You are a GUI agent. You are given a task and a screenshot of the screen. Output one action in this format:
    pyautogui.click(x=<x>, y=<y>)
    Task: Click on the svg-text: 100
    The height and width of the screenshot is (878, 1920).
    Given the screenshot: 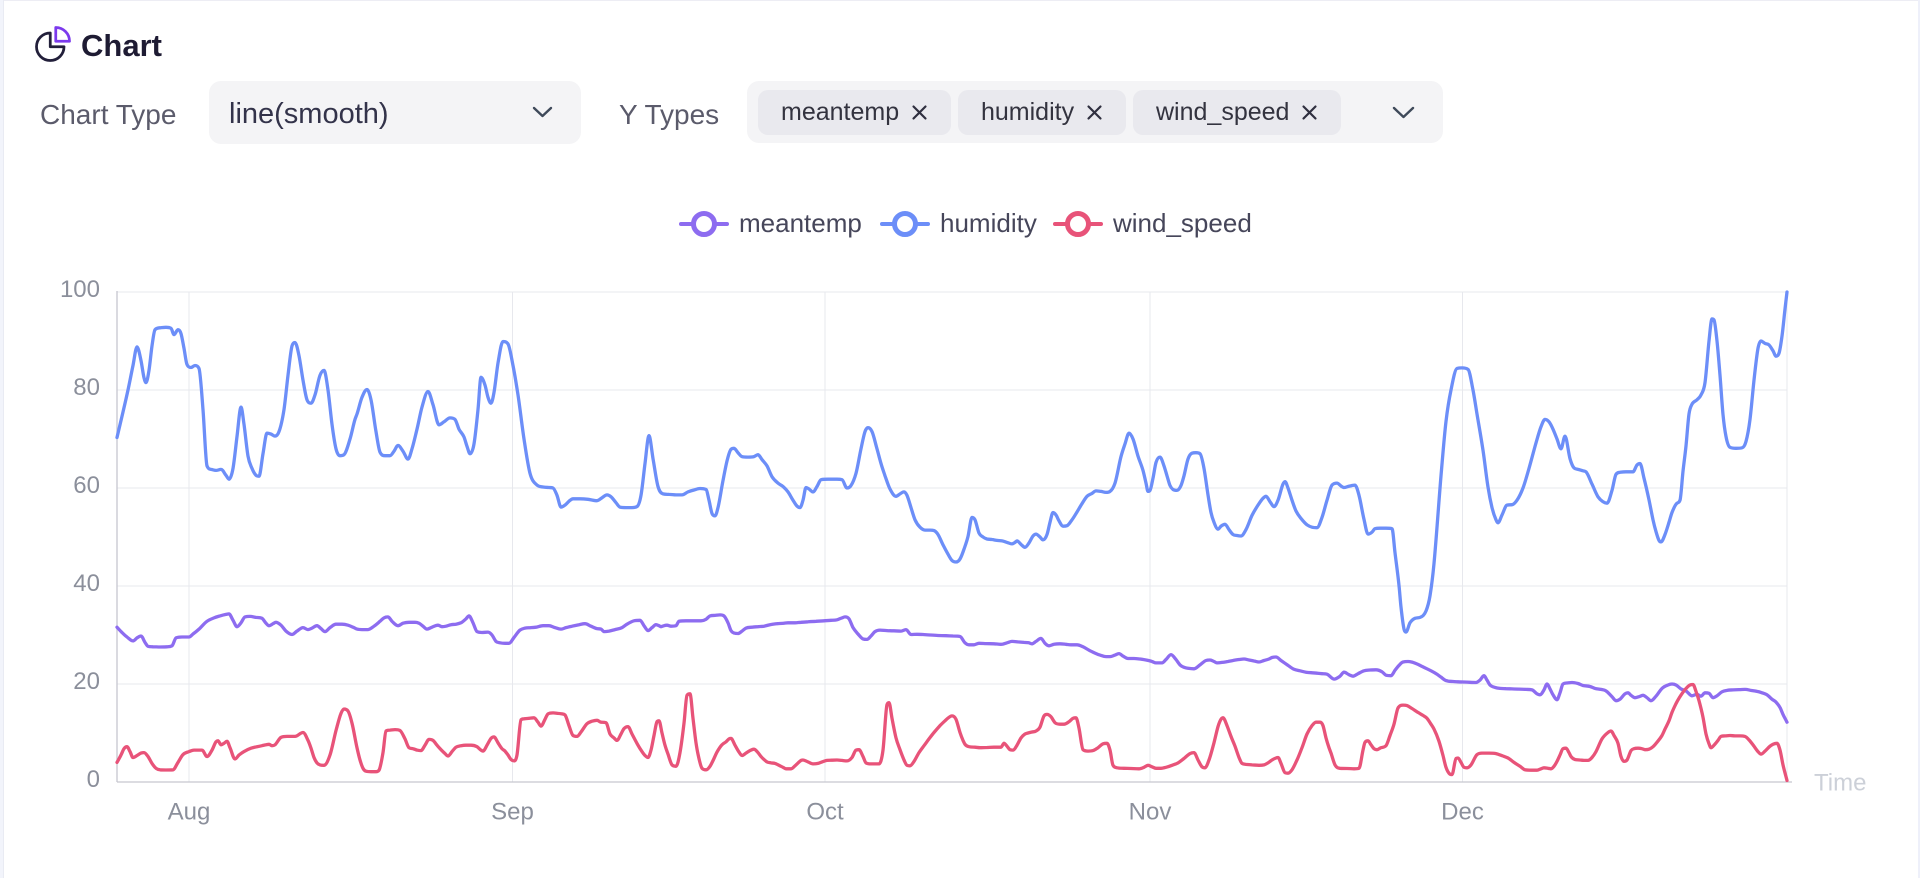 What is the action you would take?
    pyautogui.click(x=80, y=289)
    